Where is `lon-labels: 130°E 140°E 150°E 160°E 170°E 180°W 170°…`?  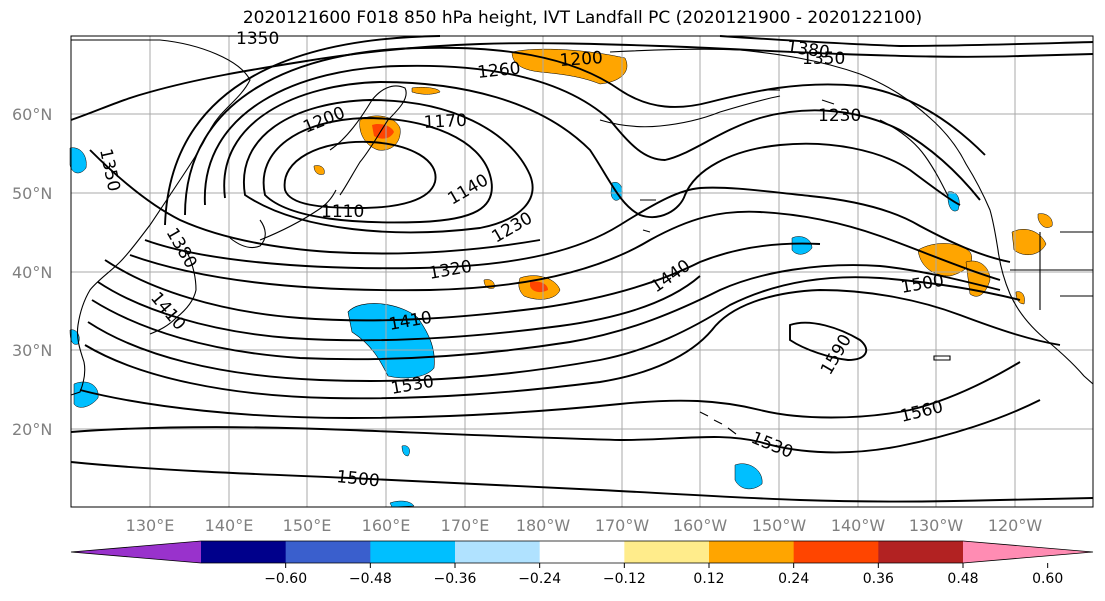
lon-labels: 130°E 140°E 150°E 160°E 170°E 180°W 170°… is located at coordinates (584, 525).